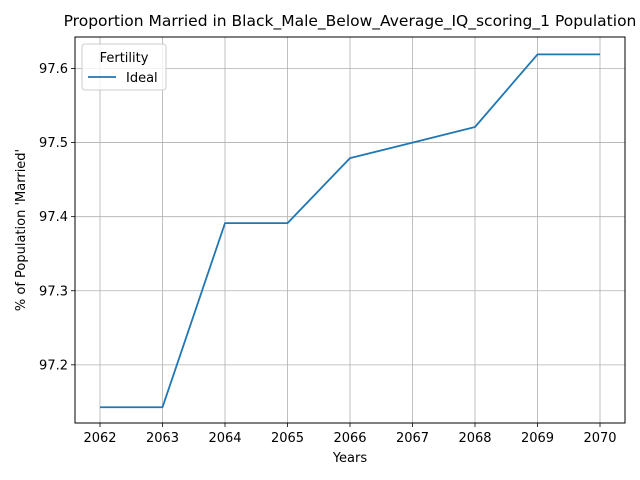  What do you see at coordinates (474, 438) in the screenshot?
I see `x-tick-label: 2068` at bounding box center [474, 438].